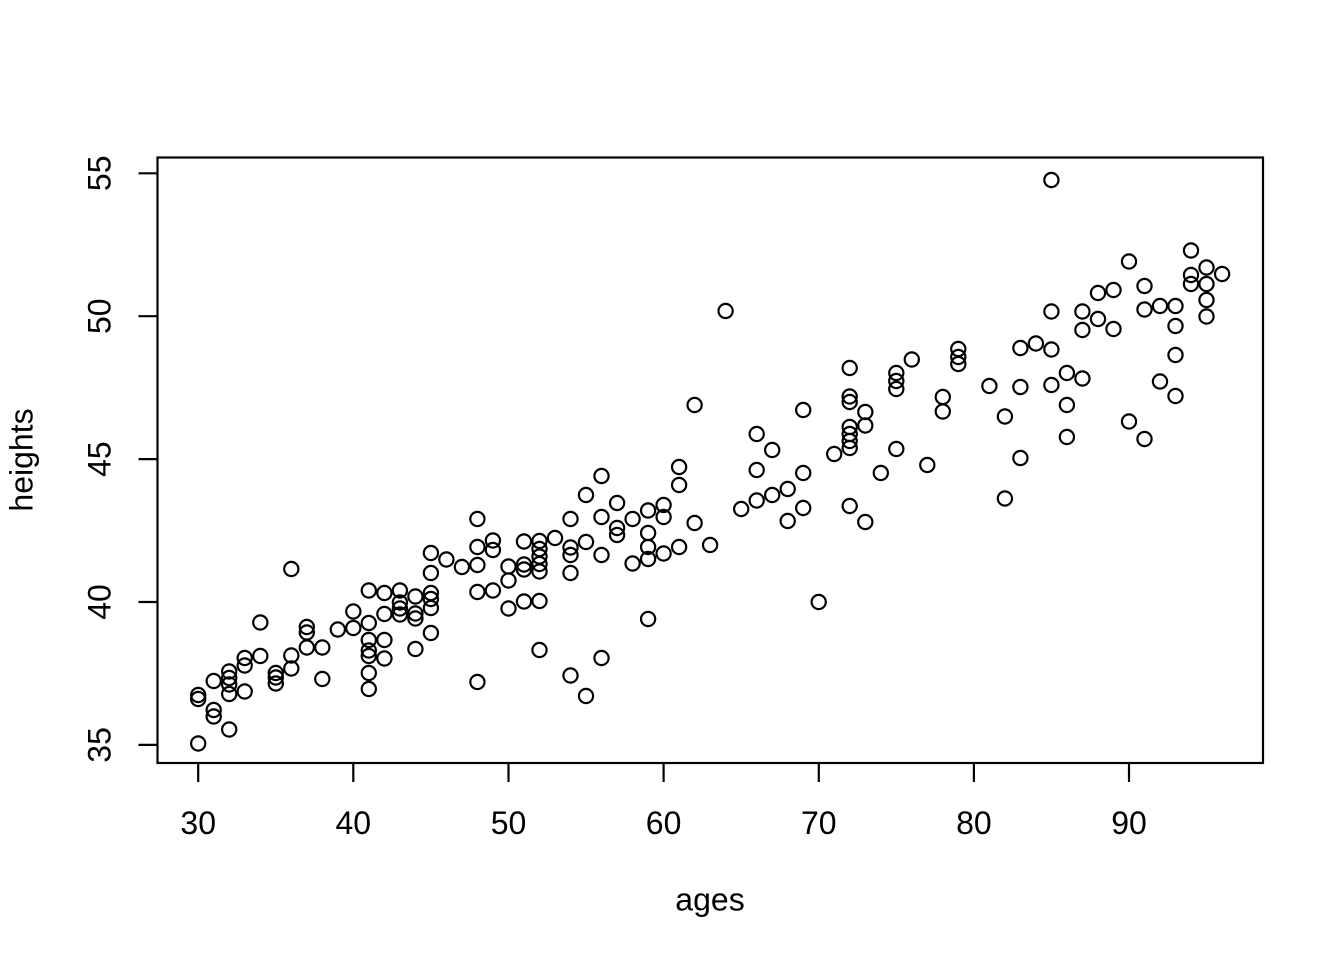  What do you see at coordinates (100, 459) in the screenshot?
I see `svg-text: 45` at bounding box center [100, 459].